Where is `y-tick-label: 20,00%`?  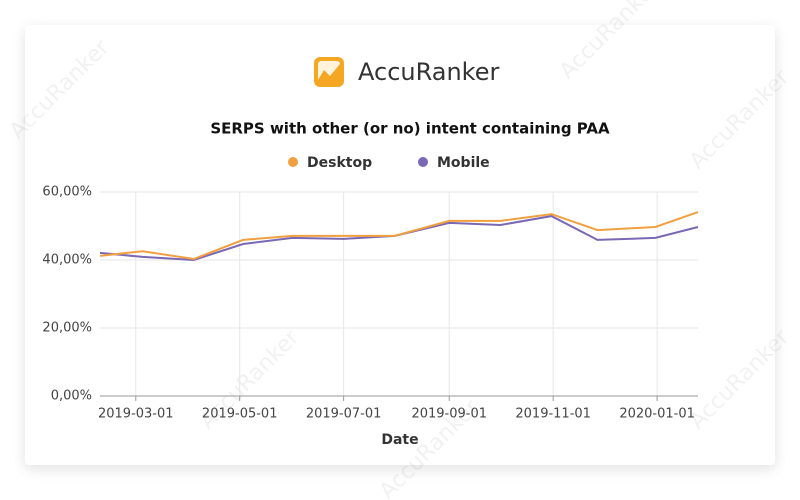
y-tick-label: 20,00% is located at coordinates (67, 328).